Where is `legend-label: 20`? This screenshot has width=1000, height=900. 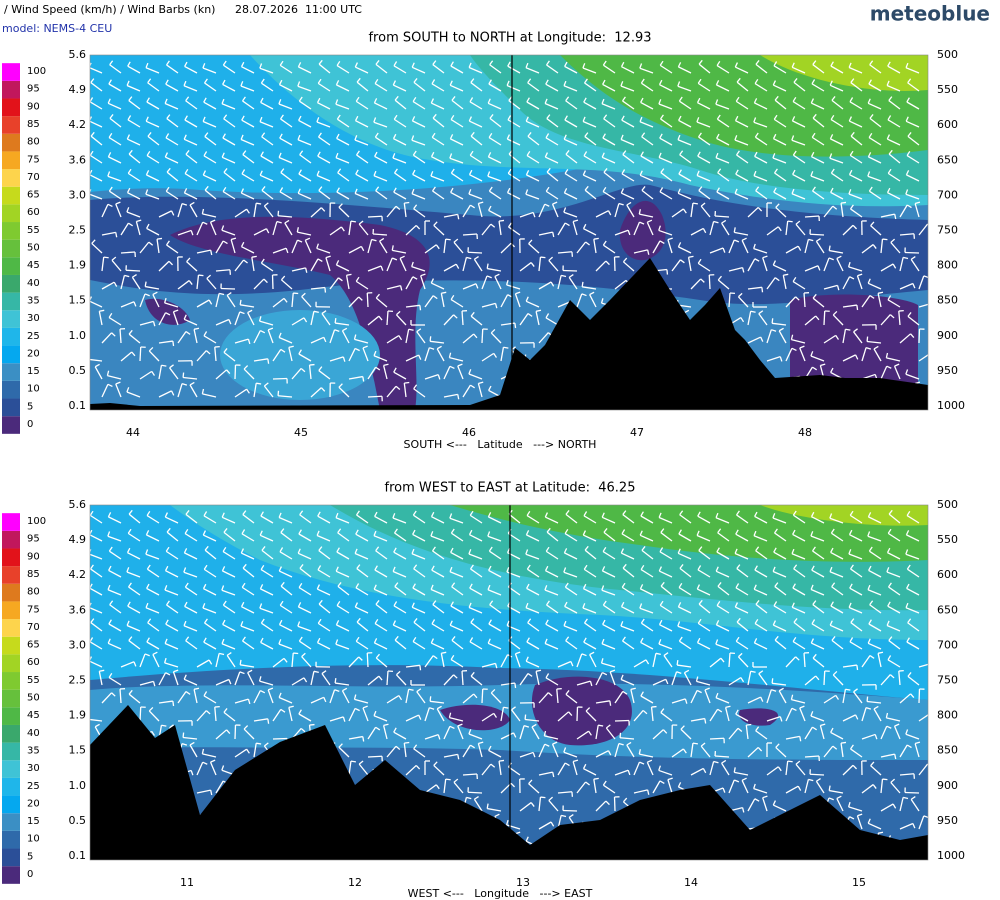 legend-label: 20 is located at coordinates (33, 803).